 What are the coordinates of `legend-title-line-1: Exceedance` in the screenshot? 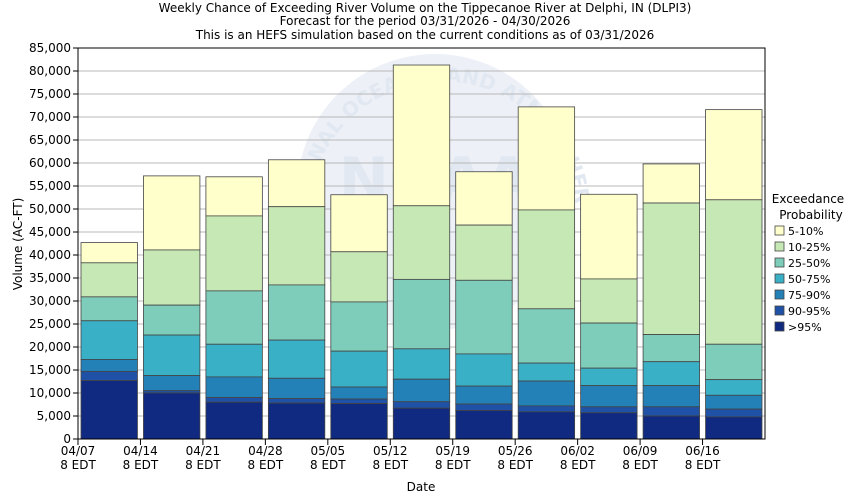 It's located at (808, 199).